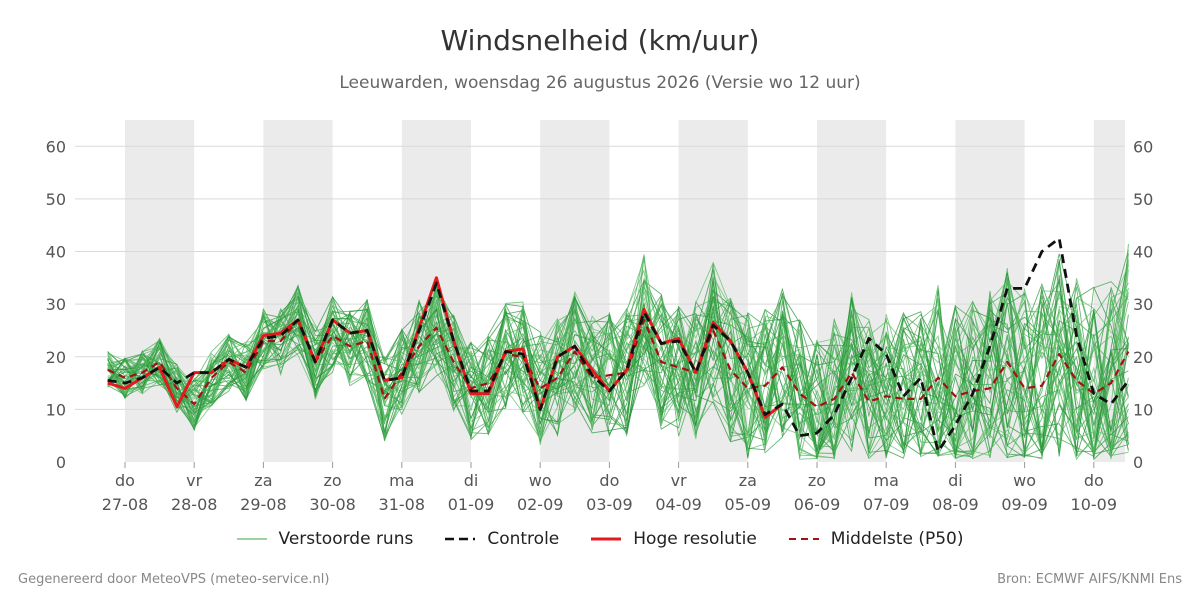  What do you see at coordinates (523, 539) in the screenshot?
I see `legend-label-control: Controle` at bounding box center [523, 539].